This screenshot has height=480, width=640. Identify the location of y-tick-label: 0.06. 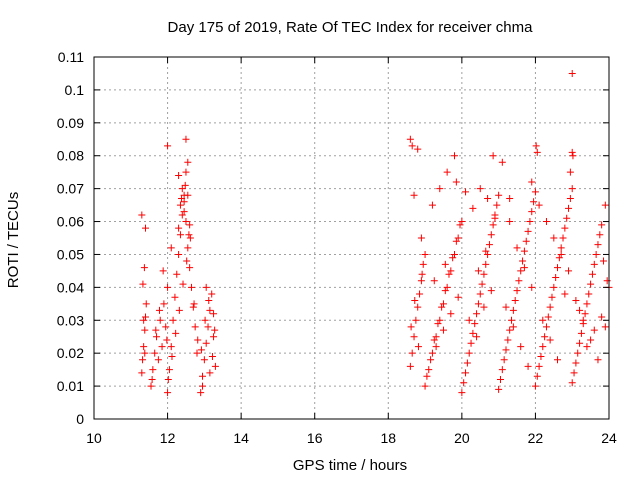
(70, 222).